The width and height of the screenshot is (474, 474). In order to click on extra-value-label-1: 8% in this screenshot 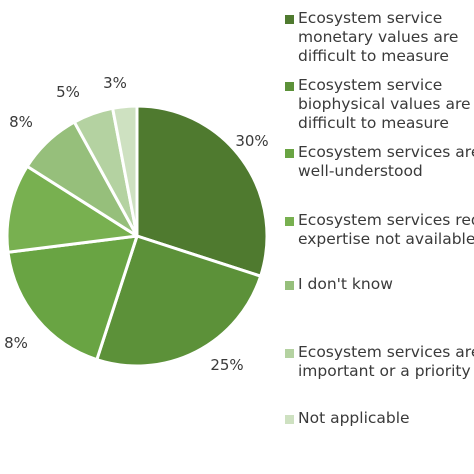, I will do `click(16, 343)`.